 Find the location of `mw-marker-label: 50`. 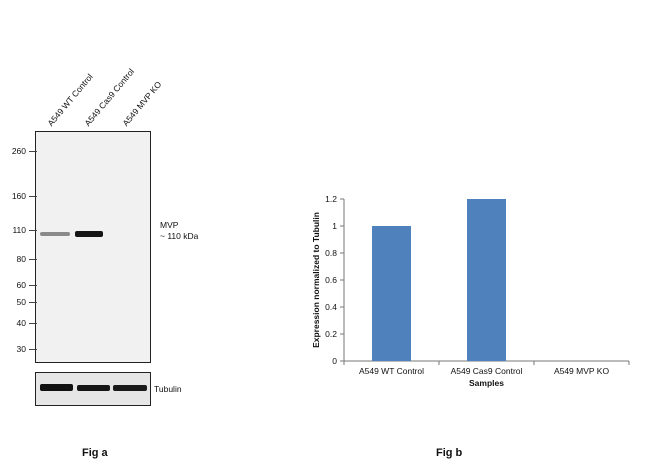

mw-marker-label: 50 is located at coordinates (21, 302).